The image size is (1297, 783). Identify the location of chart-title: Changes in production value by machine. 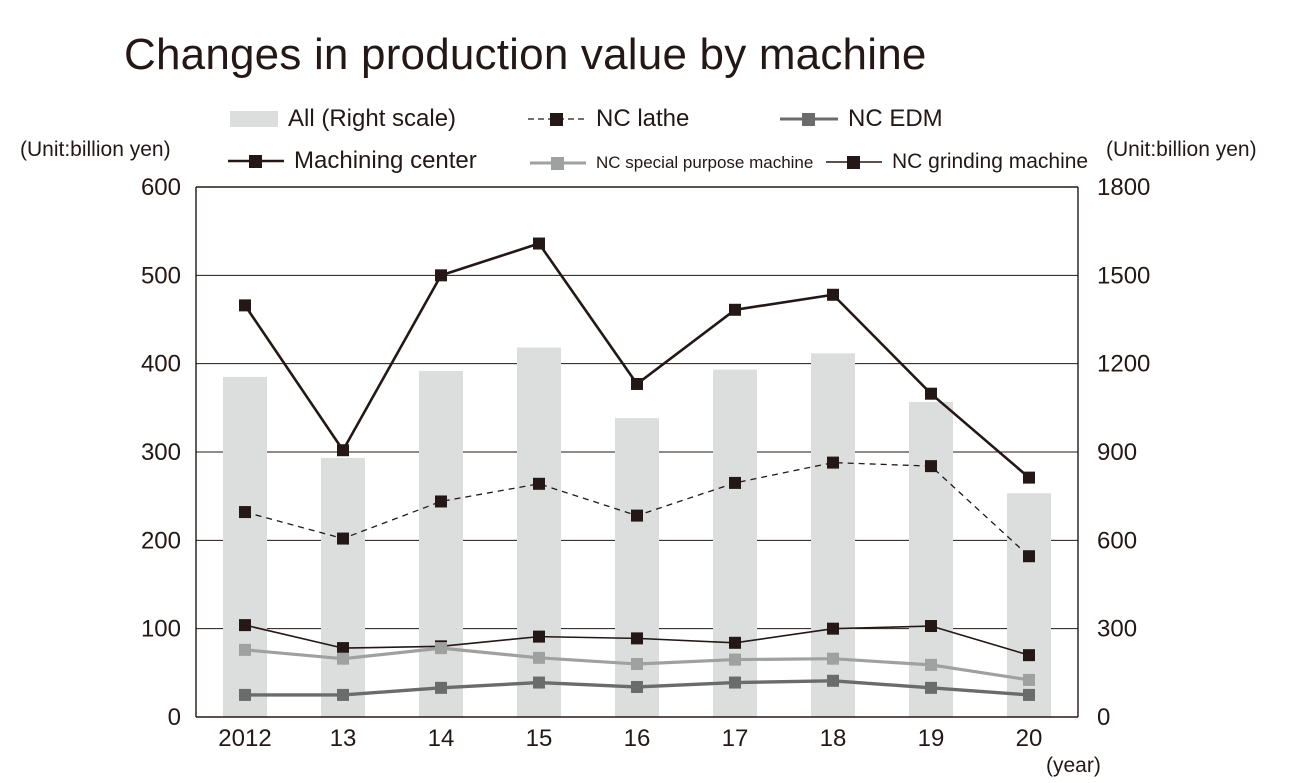
(525, 54).